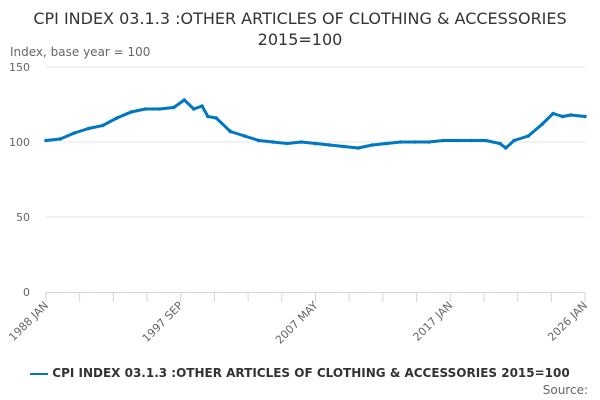 Image resolution: width=600 pixels, height=400 pixels. Describe the element at coordinates (23, 217) in the screenshot. I see `y-tick-label: 50` at that location.